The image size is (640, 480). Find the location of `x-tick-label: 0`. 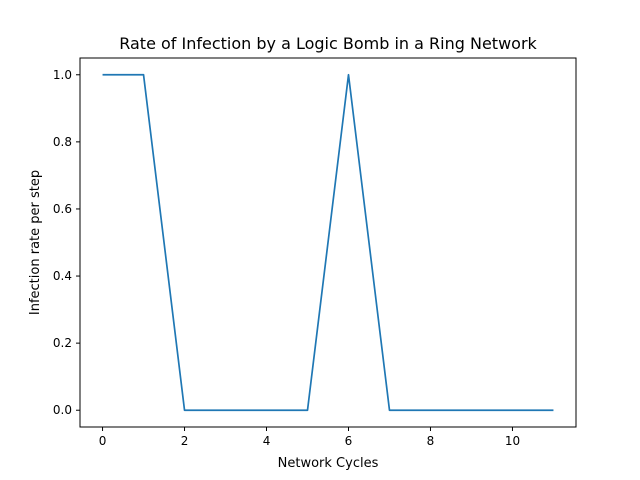

x-tick-label: 0 is located at coordinates (103, 441).